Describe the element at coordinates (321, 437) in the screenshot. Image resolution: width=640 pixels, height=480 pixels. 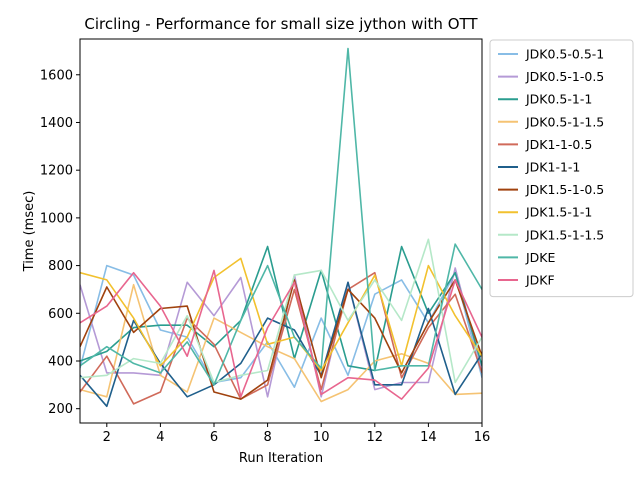
I see `x-tick-label: 10` at that location.